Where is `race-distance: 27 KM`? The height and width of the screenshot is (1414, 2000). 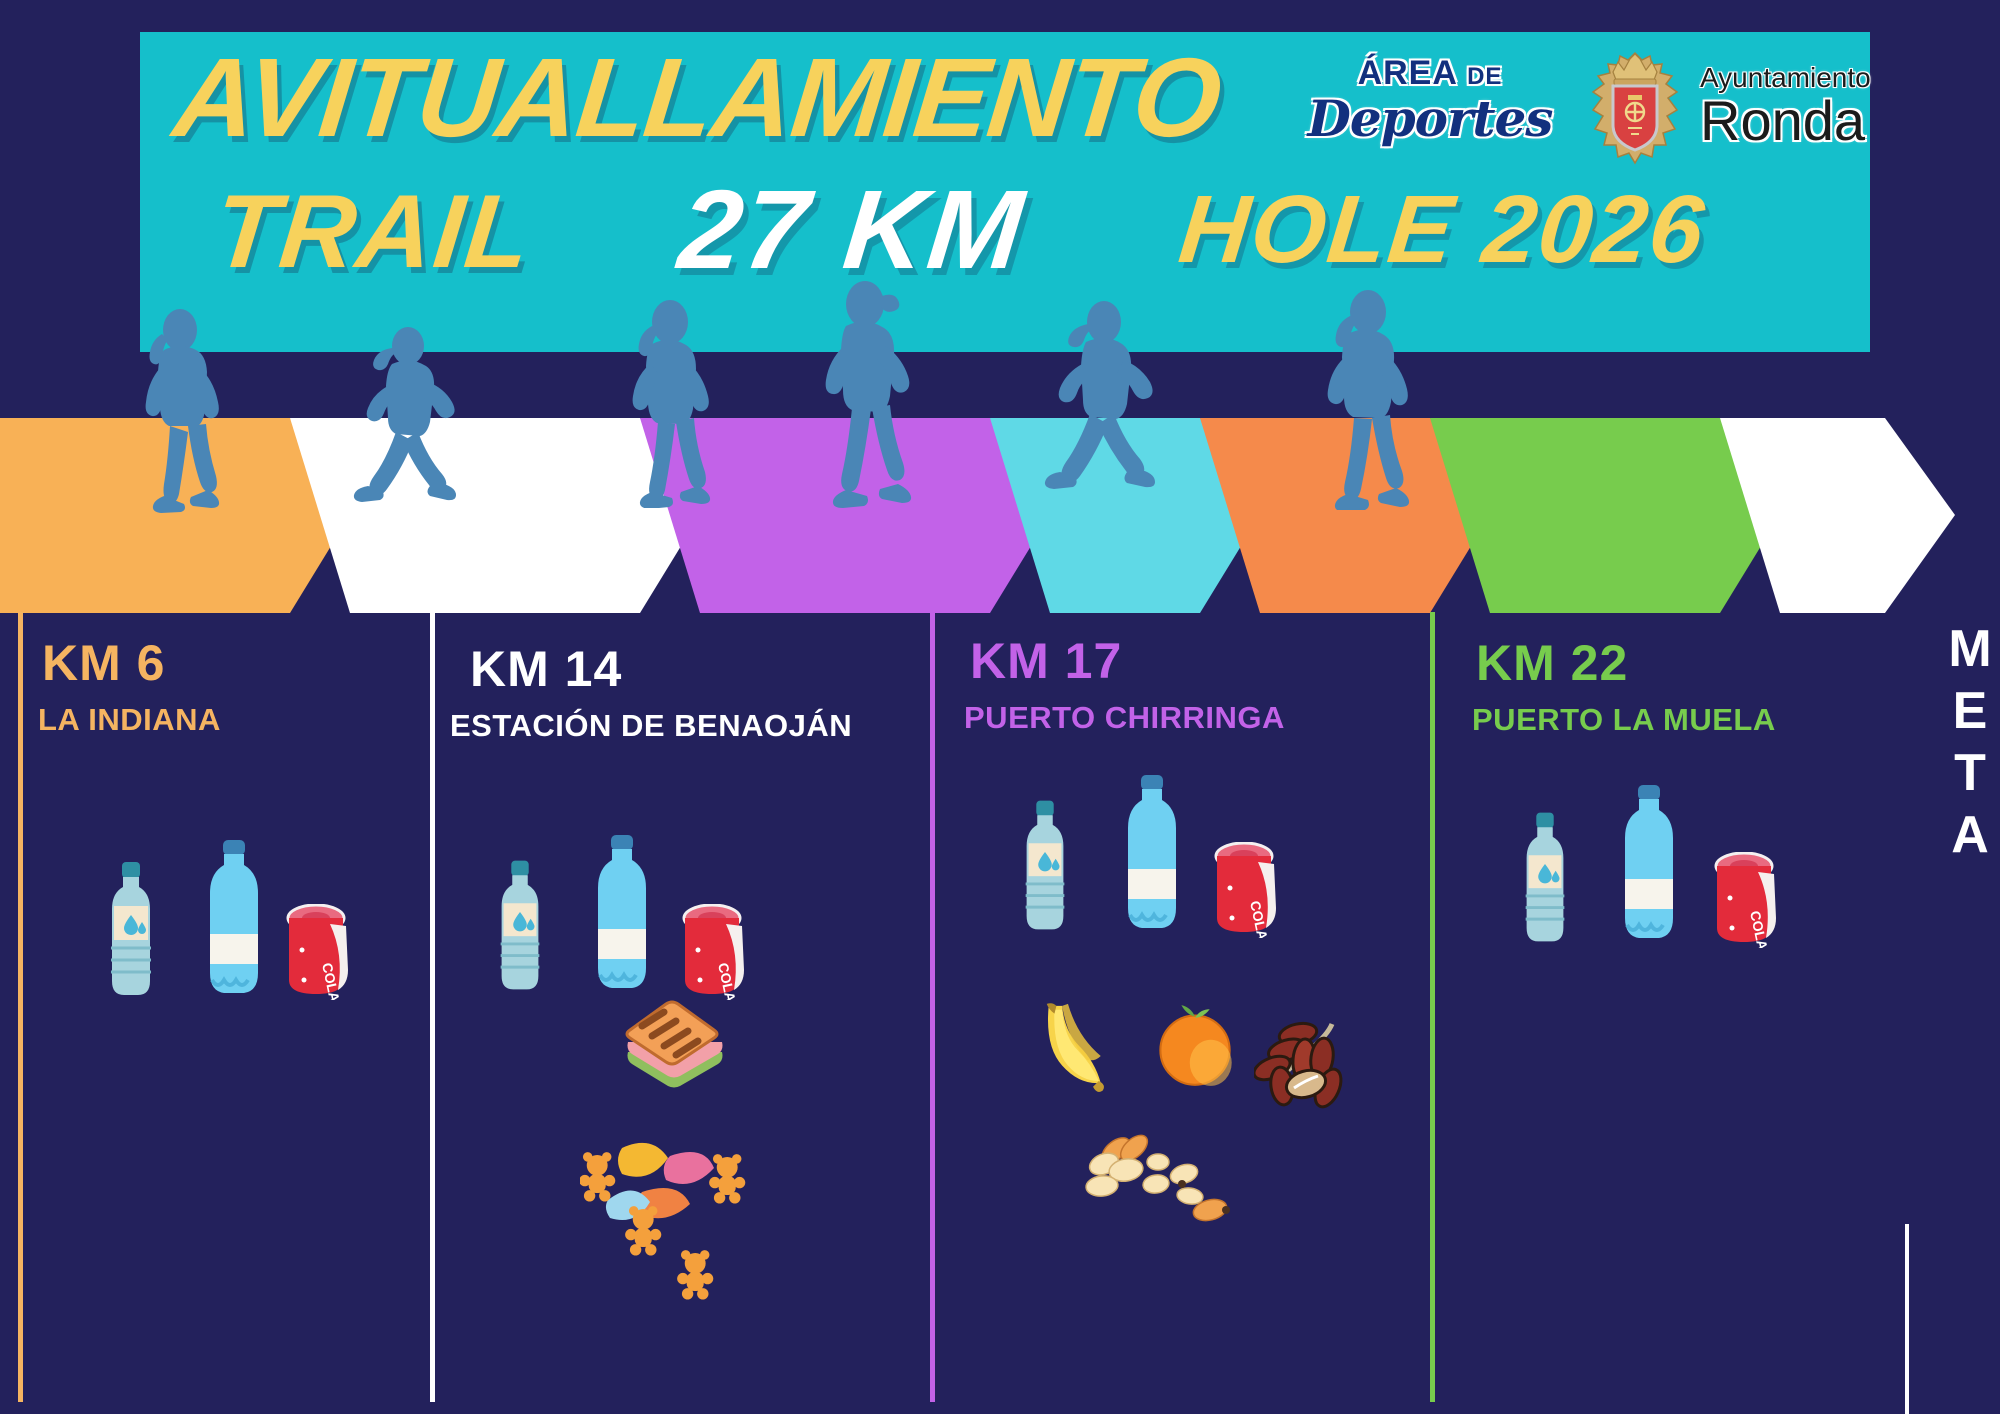 race-distance: 27 KM is located at coordinates (852, 229).